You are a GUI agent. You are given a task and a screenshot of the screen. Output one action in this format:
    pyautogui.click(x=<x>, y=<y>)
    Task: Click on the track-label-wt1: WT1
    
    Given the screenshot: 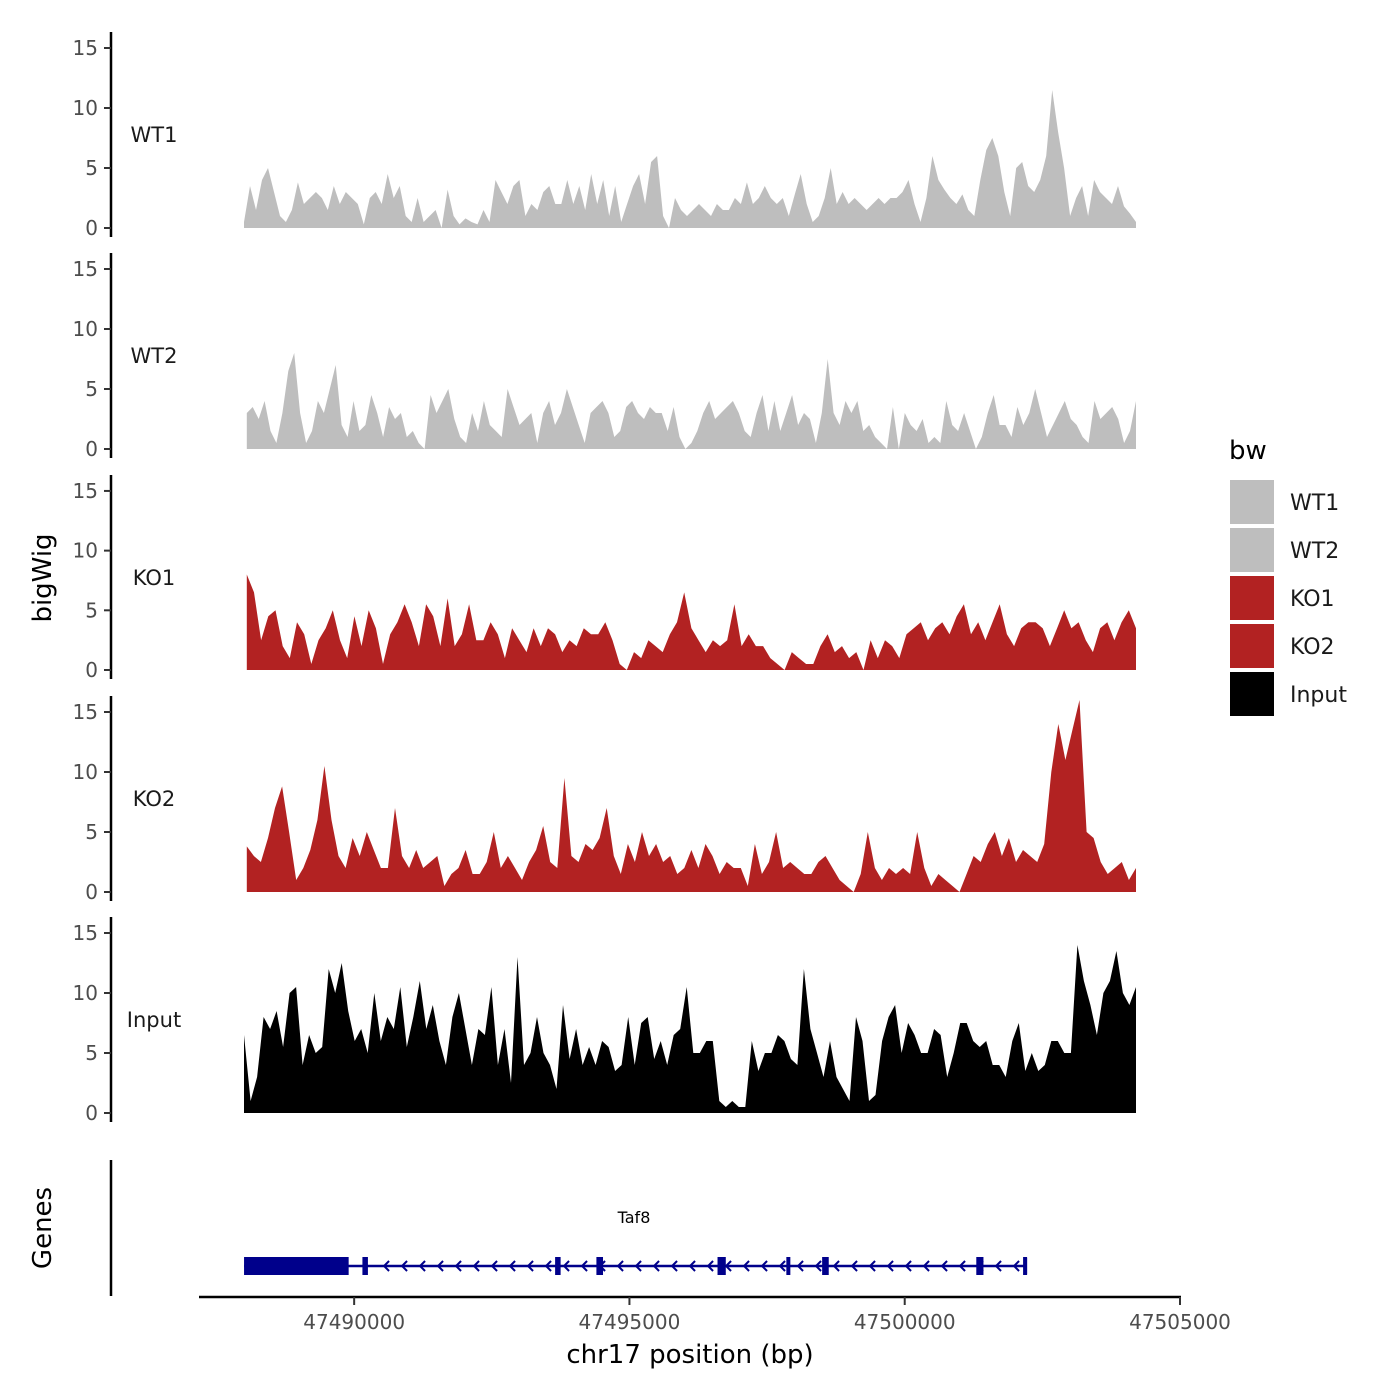 What is the action you would take?
    pyautogui.click(x=154, y=135)
    